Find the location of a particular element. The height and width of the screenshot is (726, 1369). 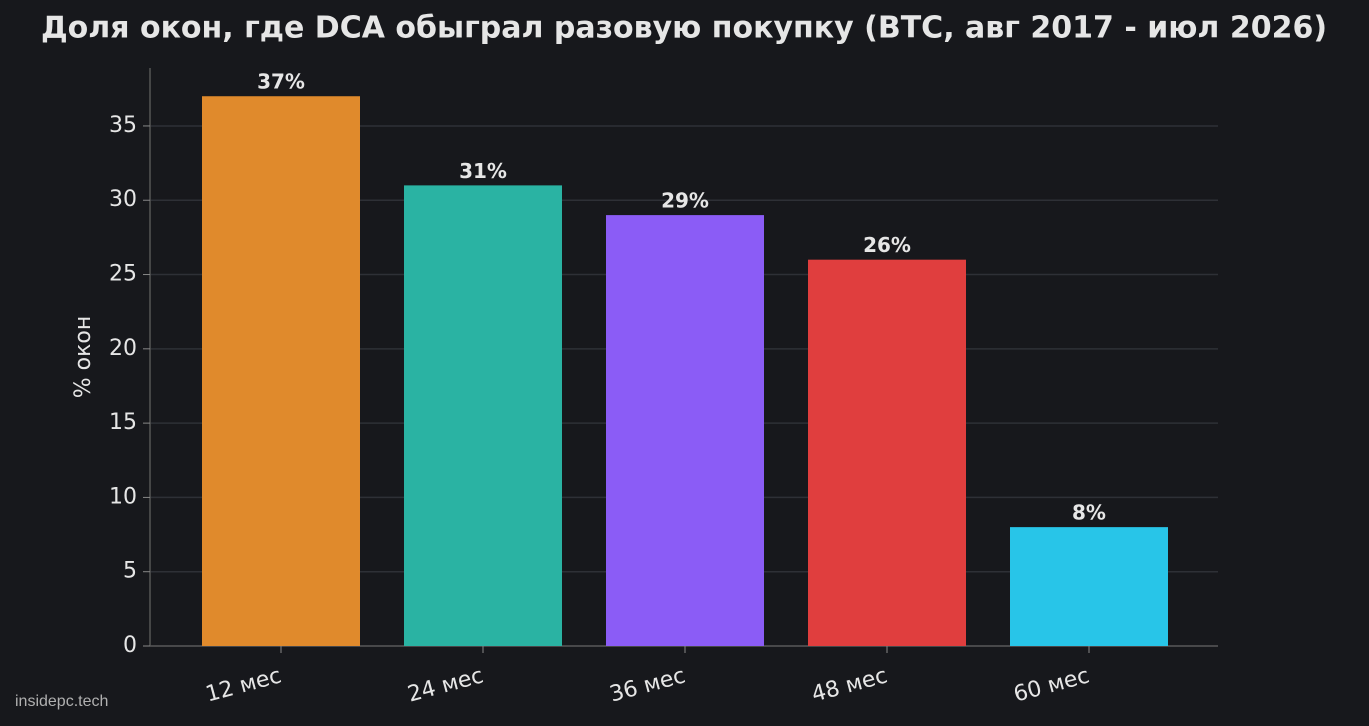

y-tick-label: 5 is located at coordinates (130, 571).